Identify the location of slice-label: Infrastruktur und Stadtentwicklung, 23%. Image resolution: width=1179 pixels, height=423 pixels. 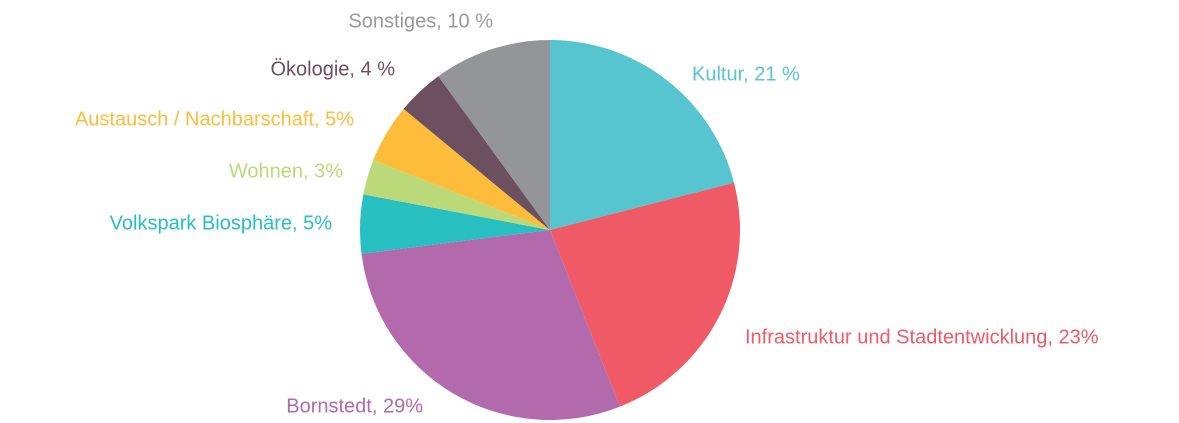
(922, 337).